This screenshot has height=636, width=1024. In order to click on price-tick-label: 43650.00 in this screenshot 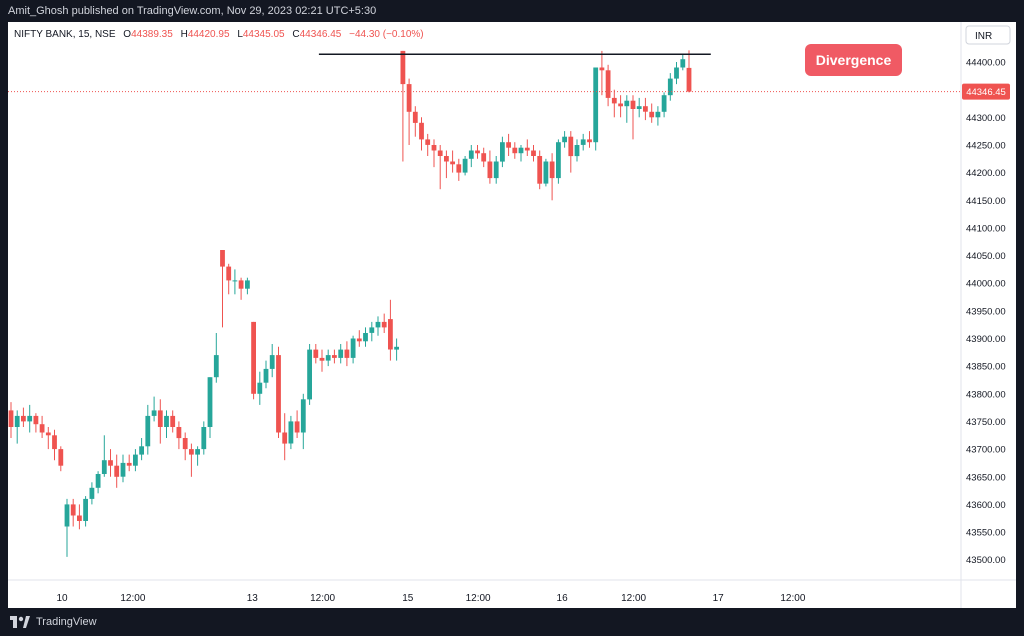, I will do `click(986, 477)`.